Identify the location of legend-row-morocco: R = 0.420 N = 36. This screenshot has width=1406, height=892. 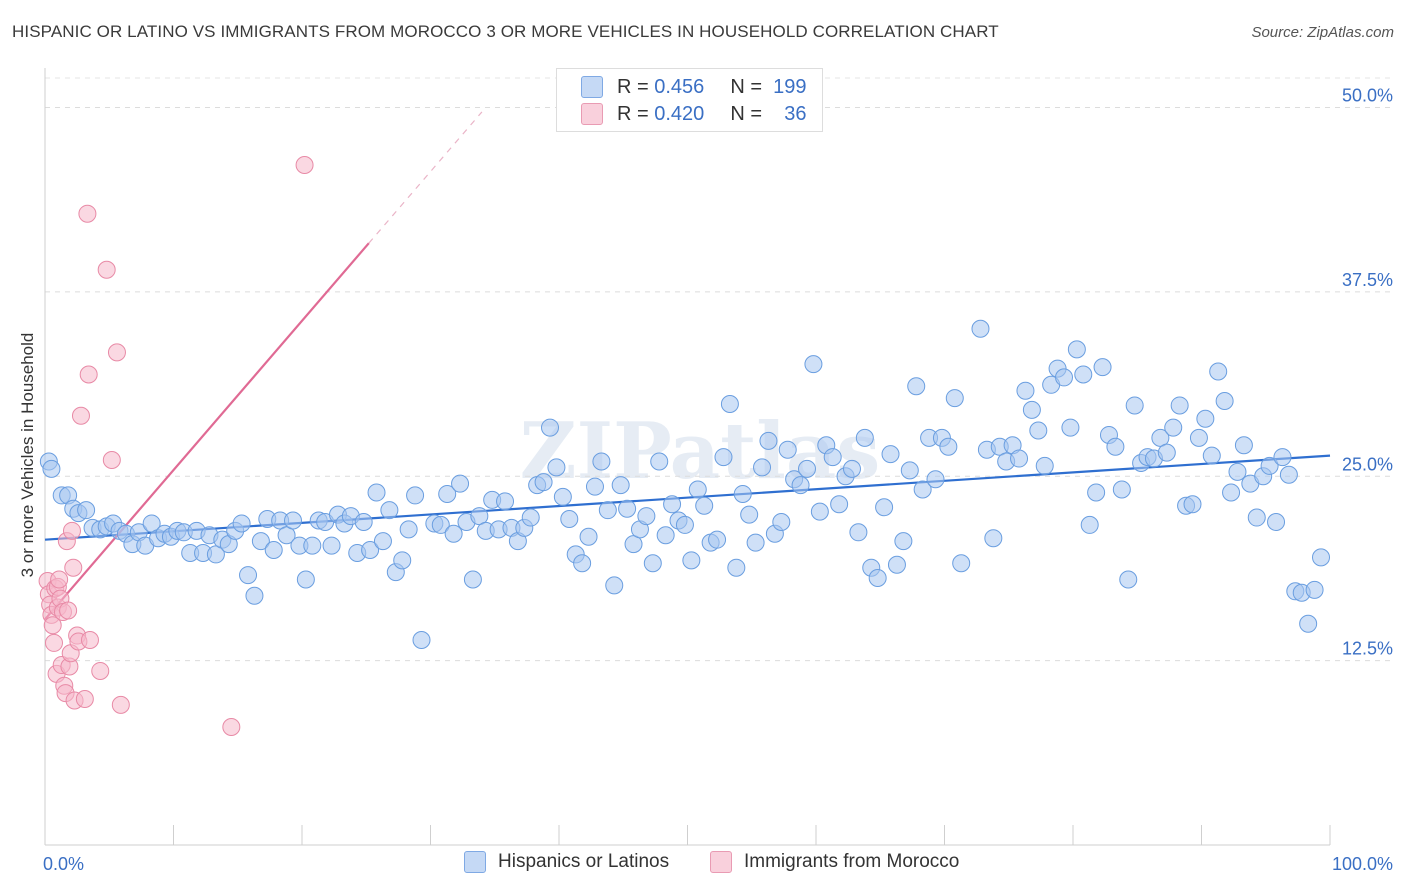
(693, 114).